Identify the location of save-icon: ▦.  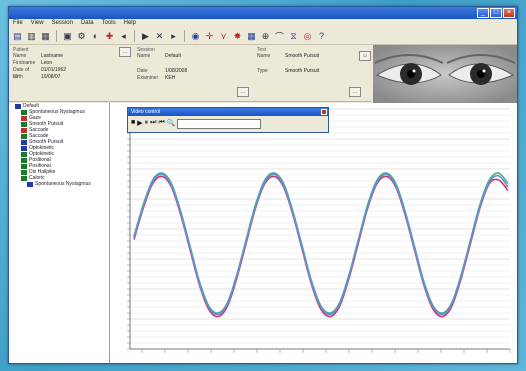
(45, 35).